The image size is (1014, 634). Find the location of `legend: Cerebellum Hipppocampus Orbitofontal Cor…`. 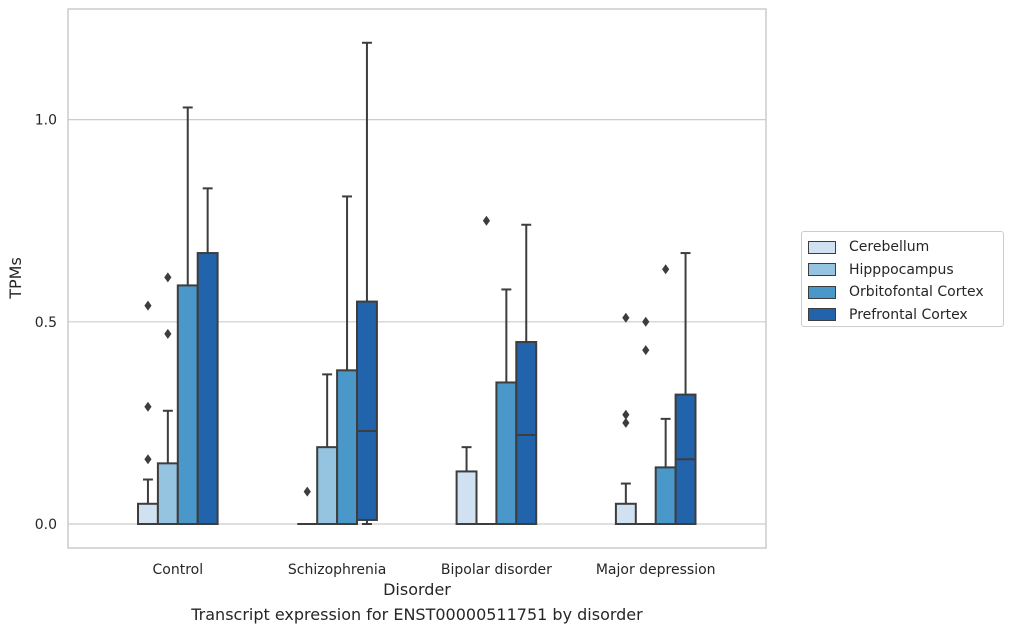

legend: Cerebellum Hipppocampus Orbitofontal Cor… is located at coordinates (902, 279).